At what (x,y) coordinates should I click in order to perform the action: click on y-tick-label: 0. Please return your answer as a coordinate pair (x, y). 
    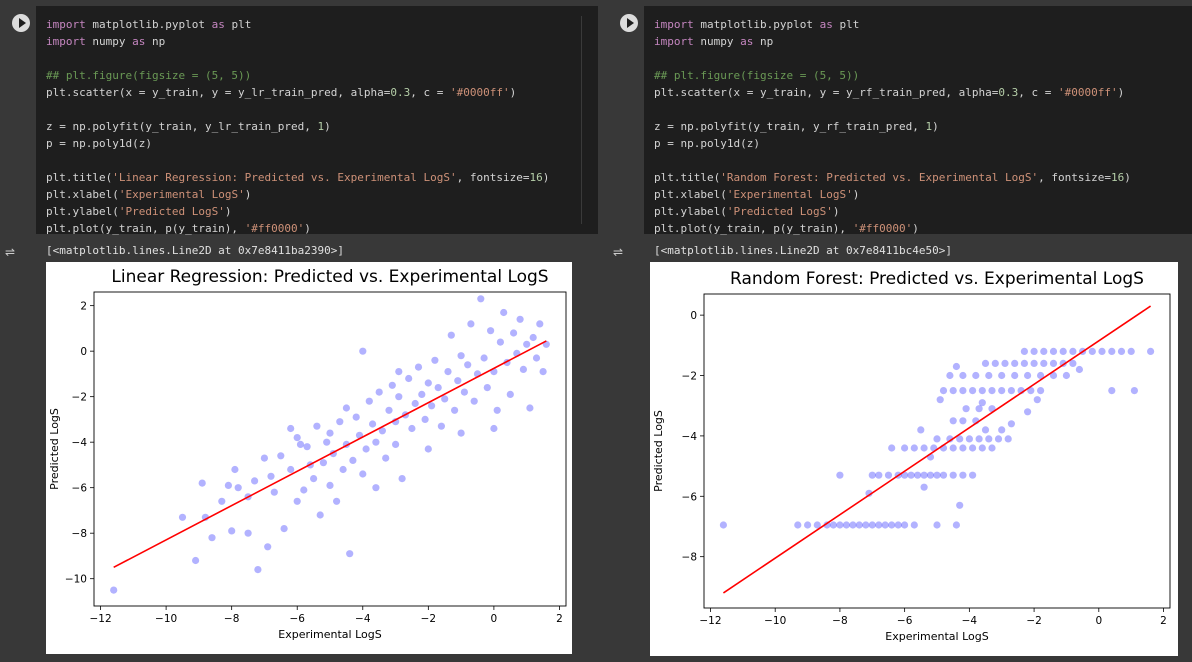
    Looking at the image, I should click on (693, 316).